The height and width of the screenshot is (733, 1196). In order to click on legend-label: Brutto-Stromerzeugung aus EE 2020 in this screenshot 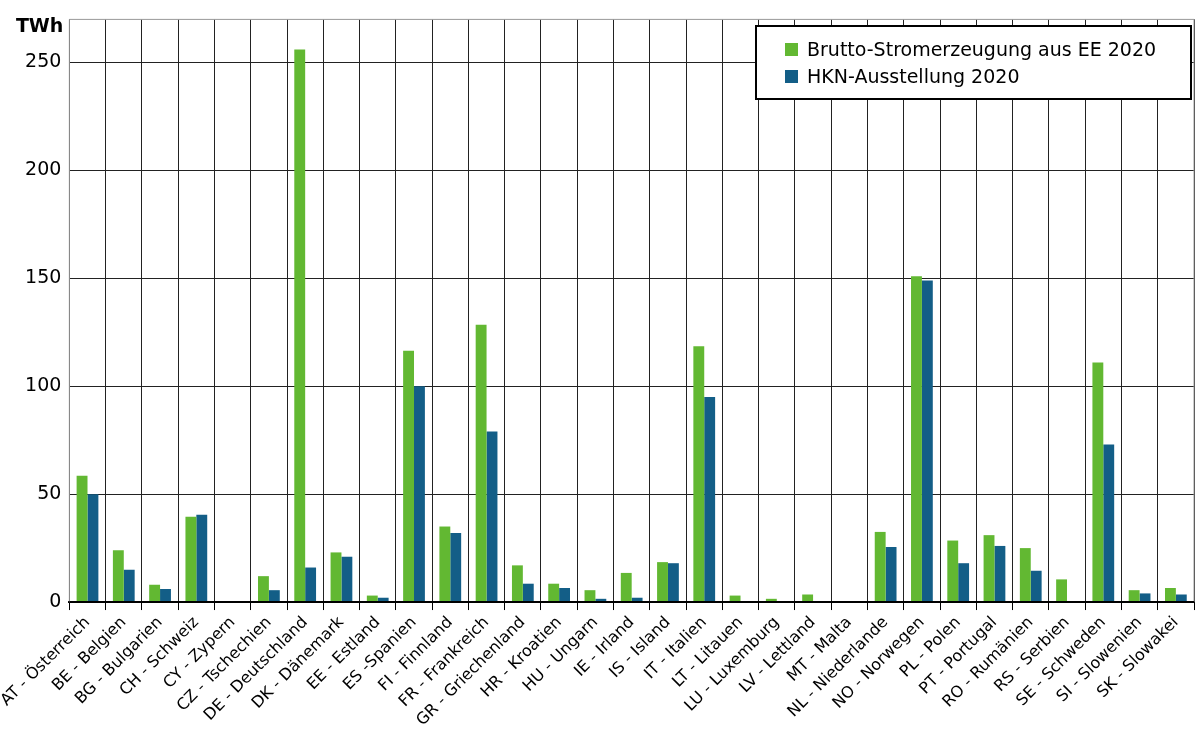, I will do `click(982, 49)`.